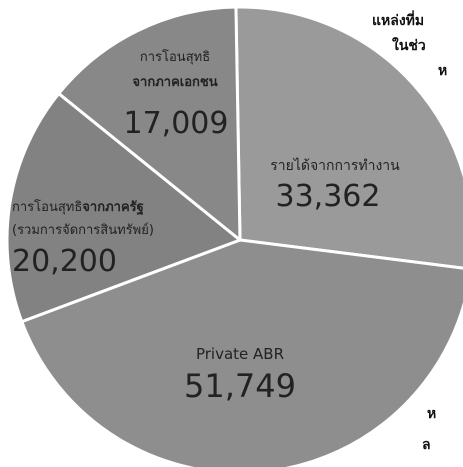  I want to click on slice-value-text: 33,362, so click(328, 196).